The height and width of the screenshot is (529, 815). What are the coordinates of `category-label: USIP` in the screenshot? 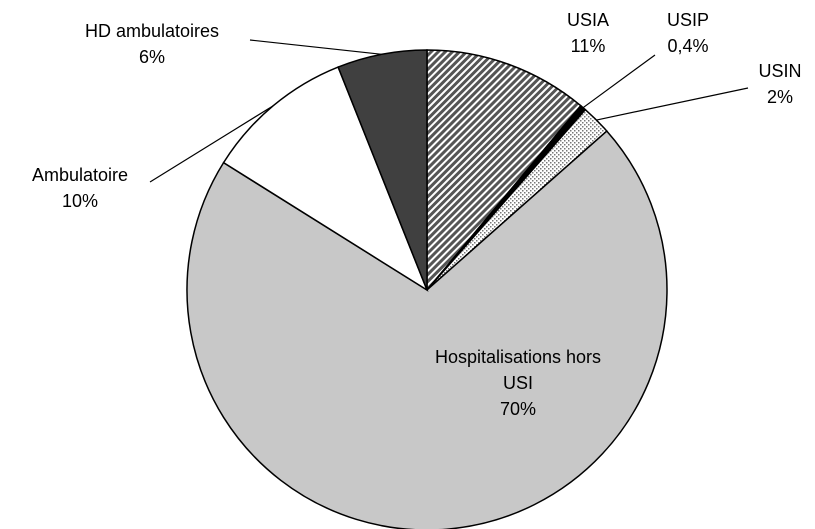 It's located at (687, 20).